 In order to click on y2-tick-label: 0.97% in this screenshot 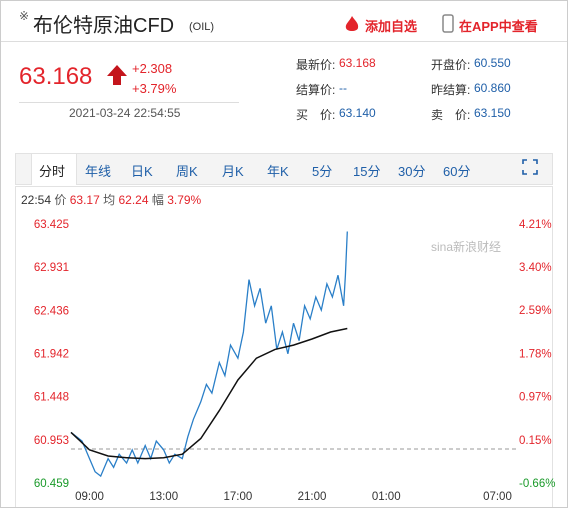, I will do `click(535, 397)`.